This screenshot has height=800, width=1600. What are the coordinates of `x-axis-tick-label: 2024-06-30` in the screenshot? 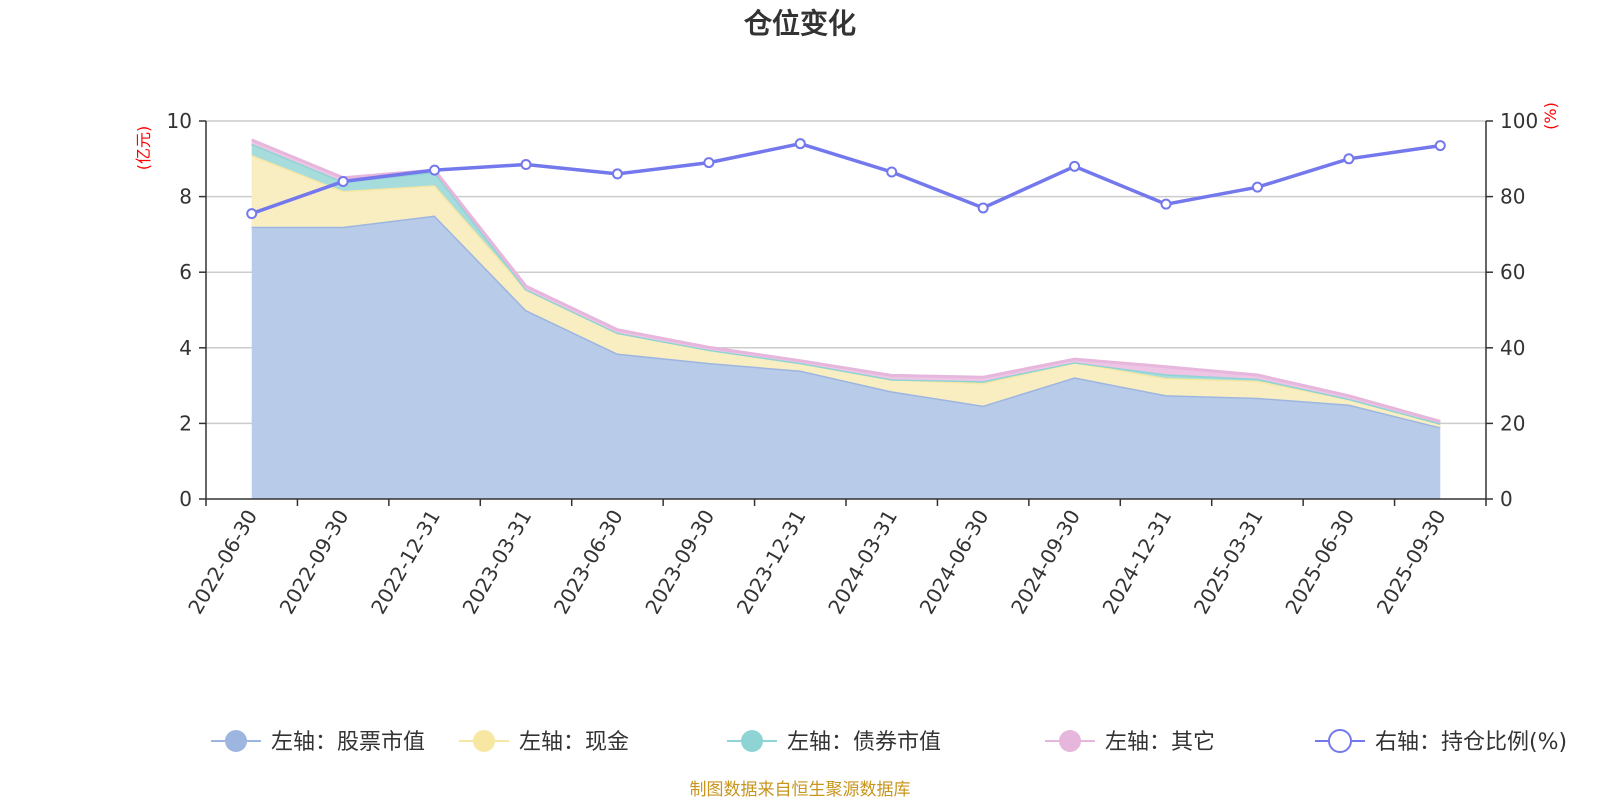 It's located at (954, 561).